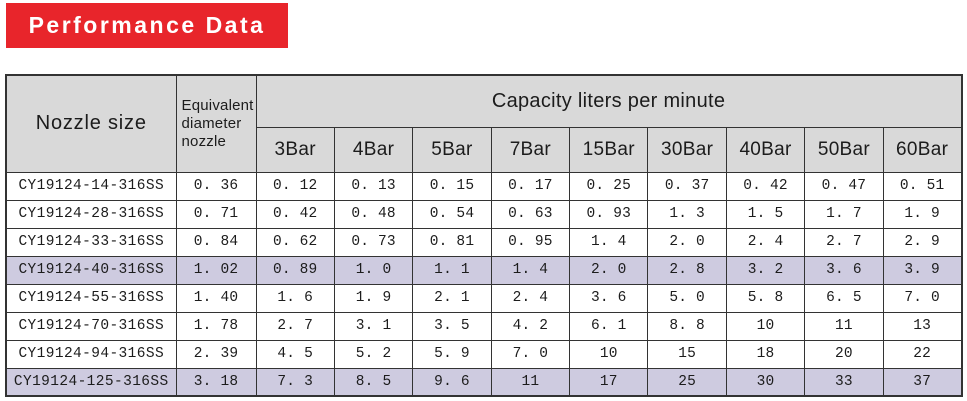 This screenshot has width=967, height=401. I want to click on capacity-value-cell: 5. 8, so click(765, 298).